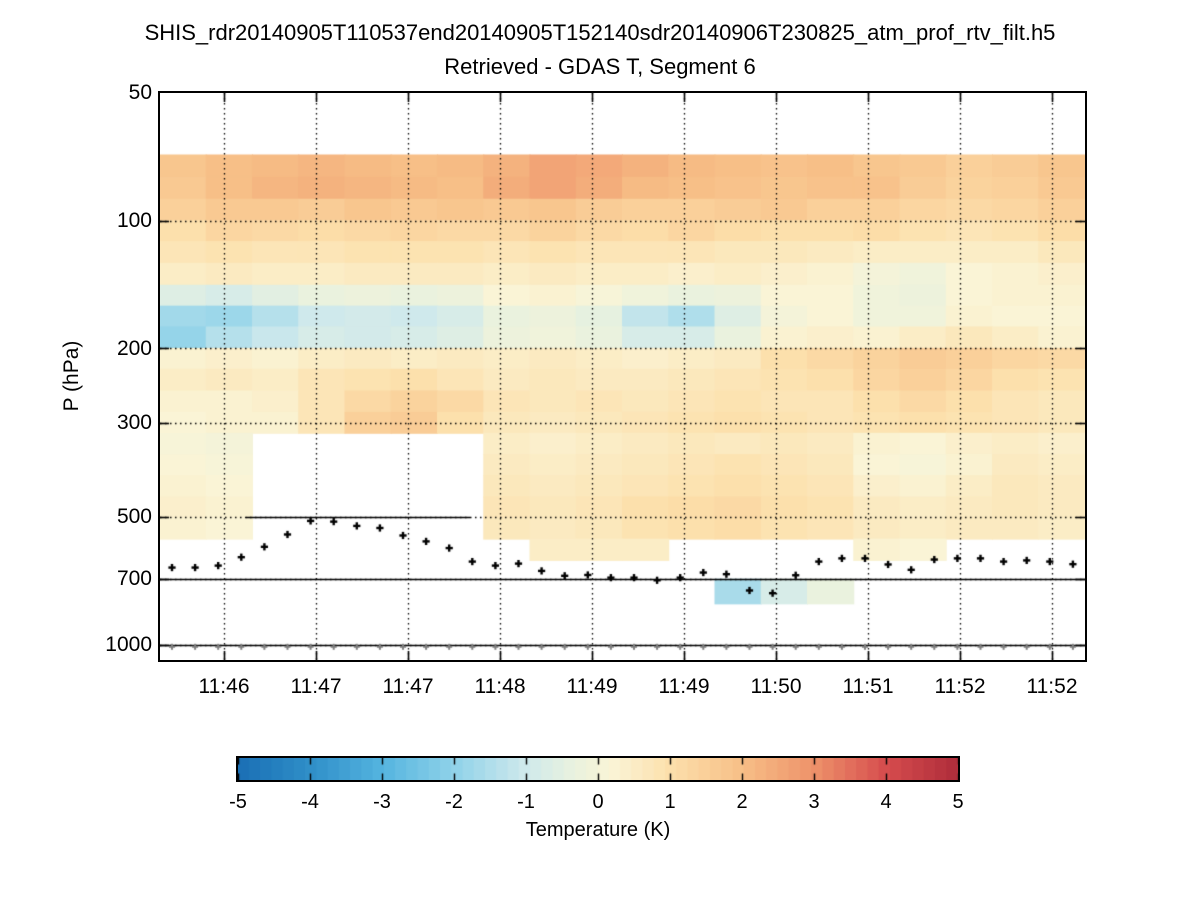 The image size is (1200, 900). I want to click on x-tick-label-3: 11:48, so click(500, 686).